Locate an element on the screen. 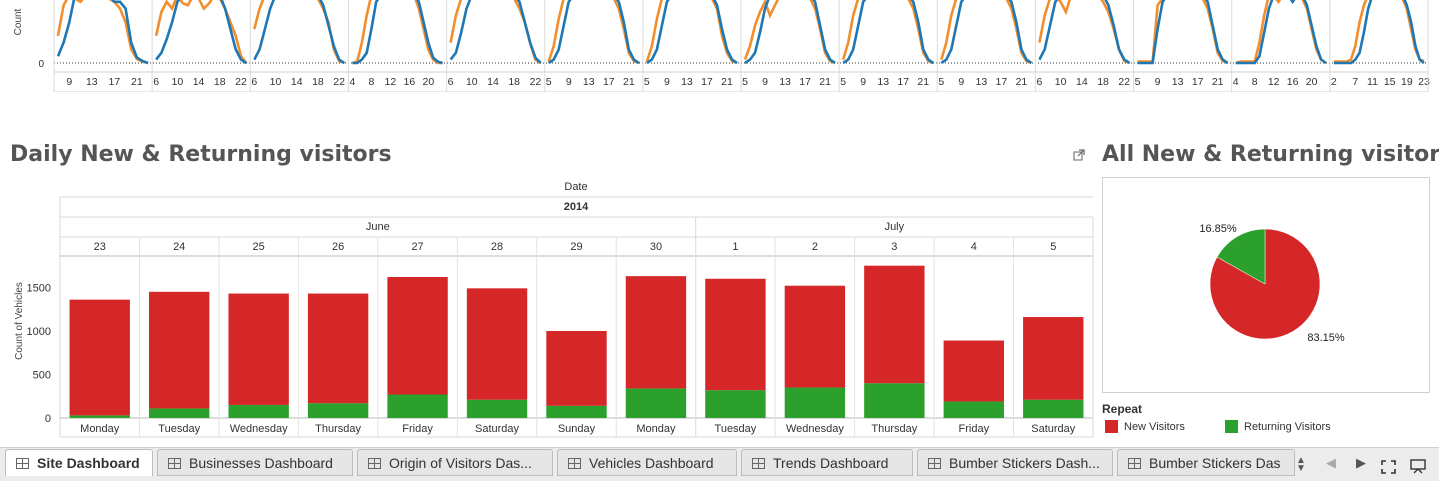 The width and height of the screenshot is (1439, 481). weekday-label: Sunday is located at coordinates (577, 429).